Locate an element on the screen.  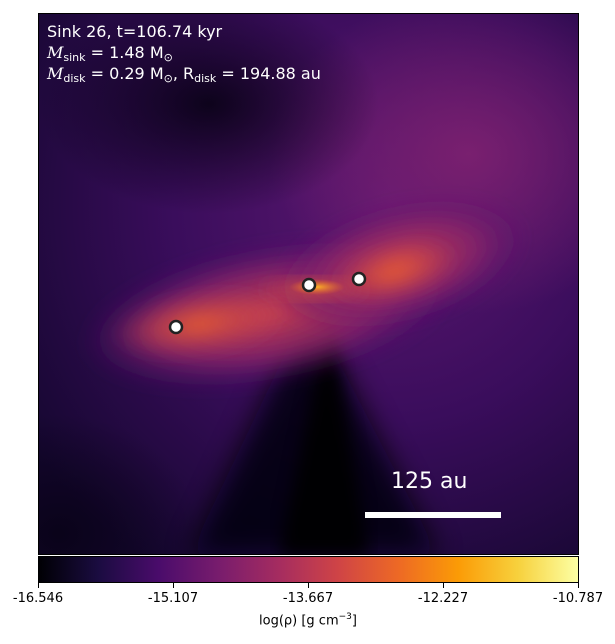
sink-center is located at coordinates (309, 285).